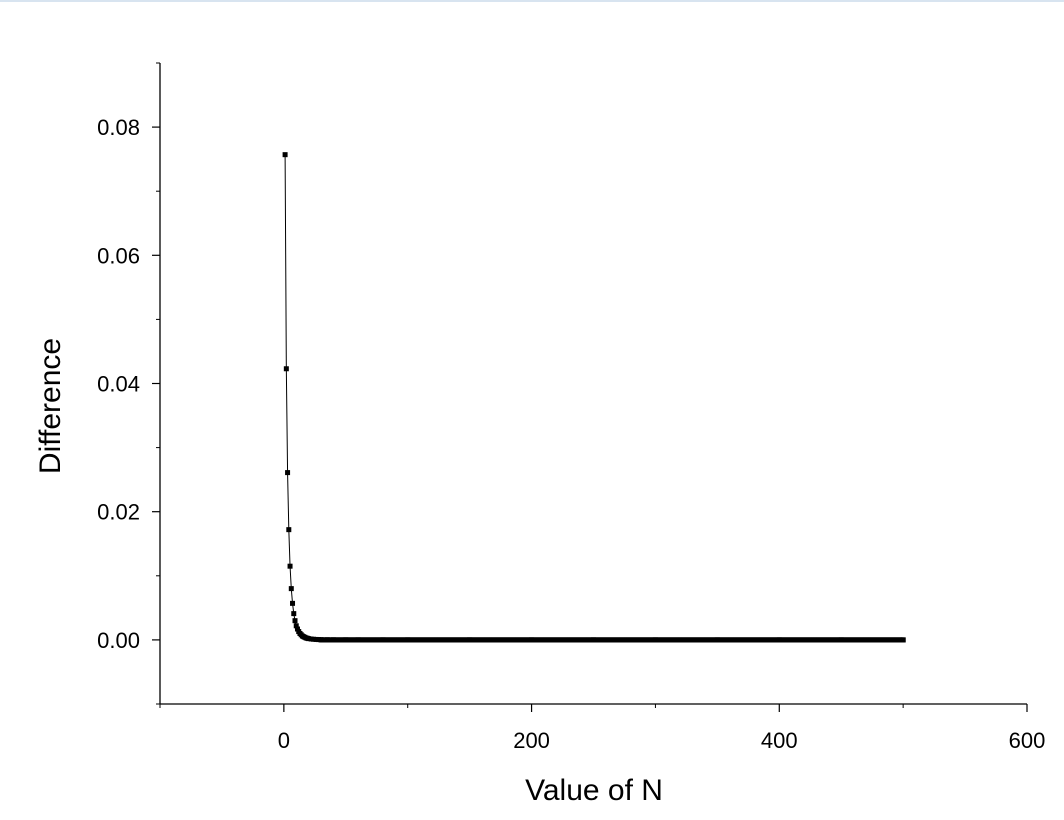 This screenshot has width=1064, height=820. Describe the element at coordinates (50, 406) in the screenshot. I see `y-axis-title: Difference` at that location.